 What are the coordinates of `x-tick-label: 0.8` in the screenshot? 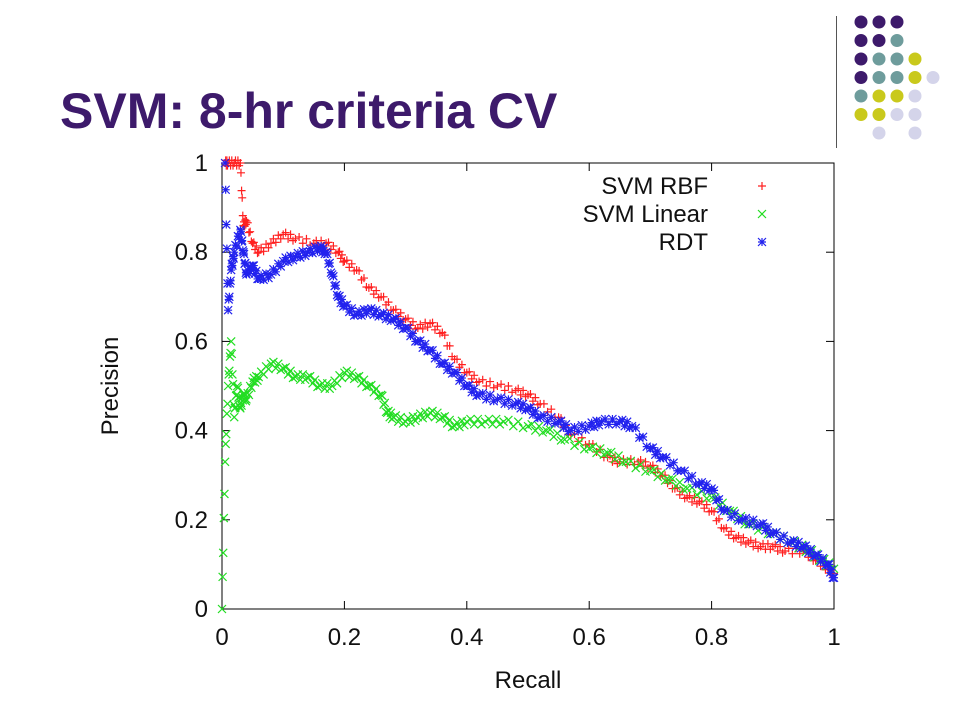 It's located at (711, 637).